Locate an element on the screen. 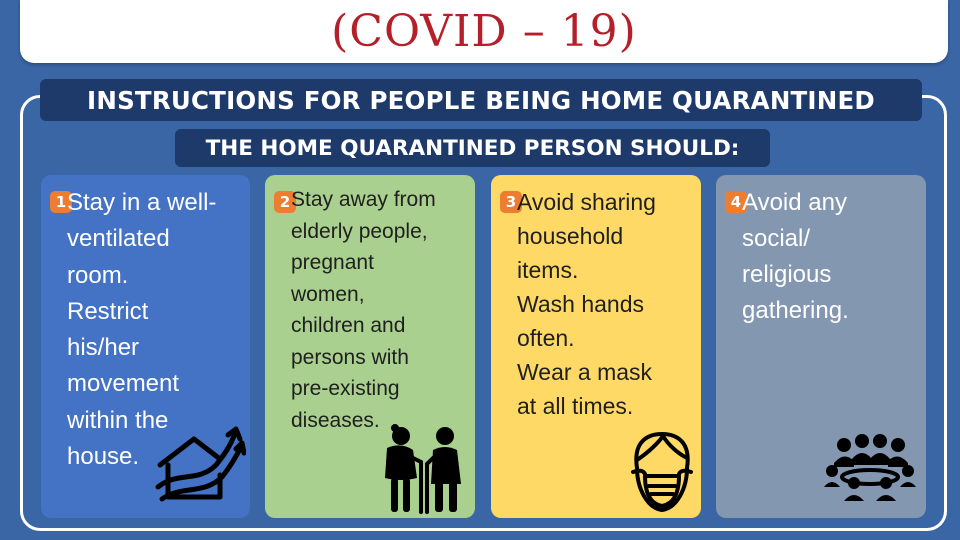 This screenshot has width=960, height=540. card-line: items. is located at coordinates (548, 270).